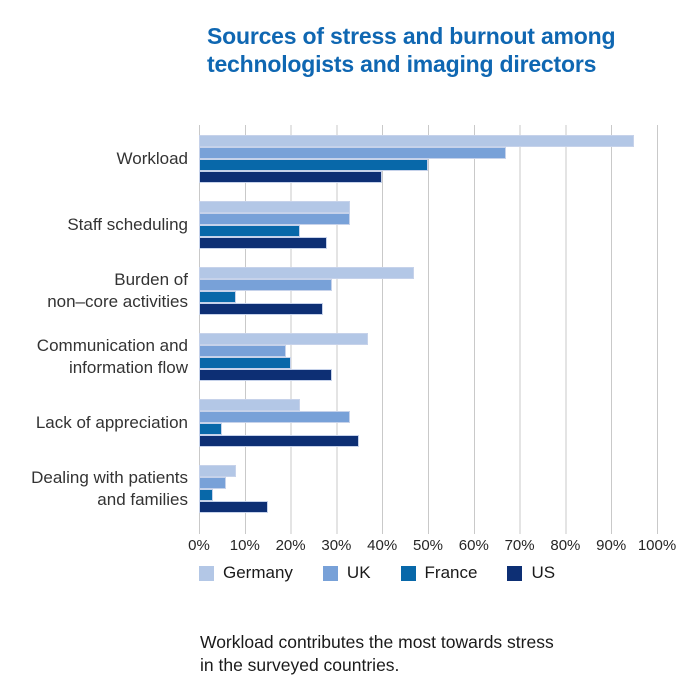  Describe the element at coordinates (112, 346) in the screenshot. I see `category-label-line: Communication and` at that location.